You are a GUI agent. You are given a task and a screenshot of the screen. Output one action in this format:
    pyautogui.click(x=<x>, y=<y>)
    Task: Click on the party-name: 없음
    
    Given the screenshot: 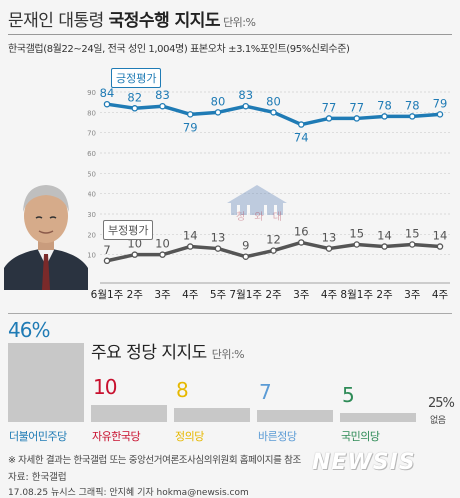 What is the action you would take?
    pyautogui.click(x=438, y=421)
    